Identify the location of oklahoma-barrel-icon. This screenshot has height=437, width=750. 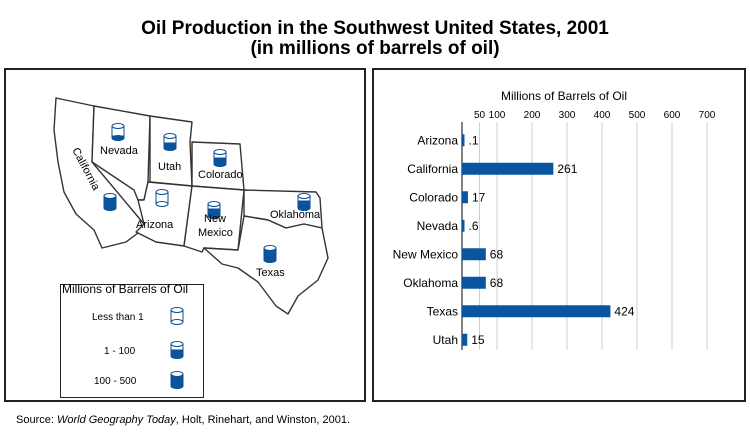
(304, 202).